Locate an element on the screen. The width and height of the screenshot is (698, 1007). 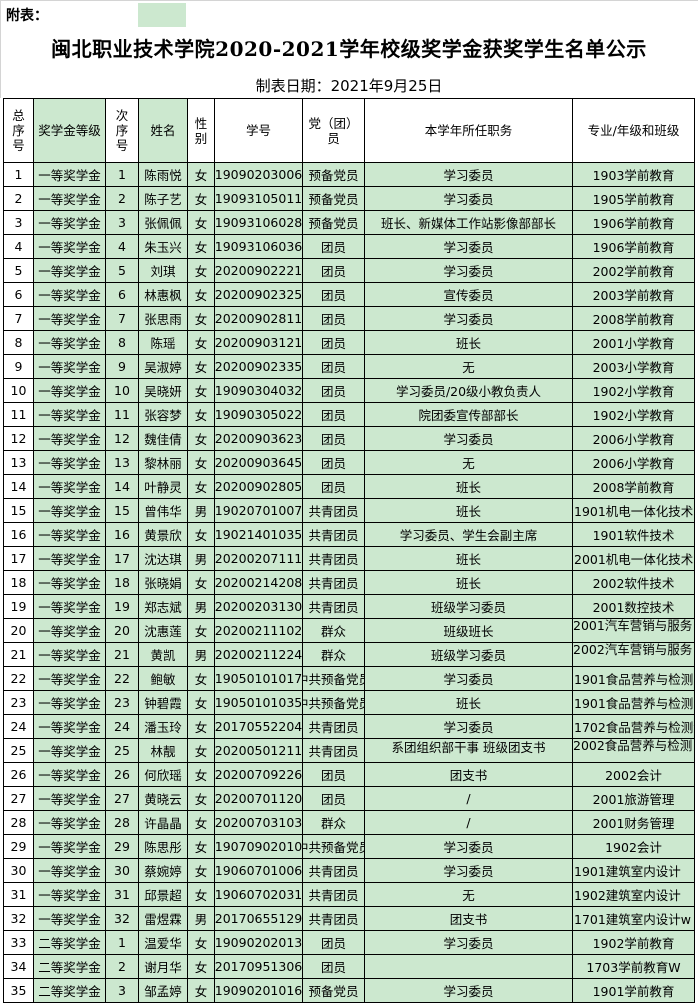
student-id-cell: 19070902010 is located at coordinates (258, 846).